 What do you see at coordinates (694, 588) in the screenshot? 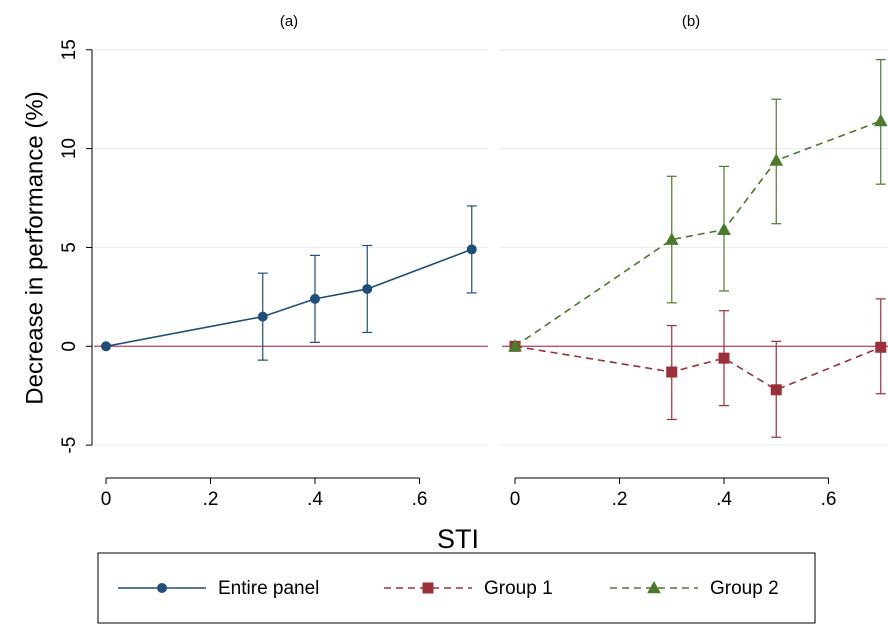
I see `legend-item-group-2: Group 2` at bounding box center [694, 588].